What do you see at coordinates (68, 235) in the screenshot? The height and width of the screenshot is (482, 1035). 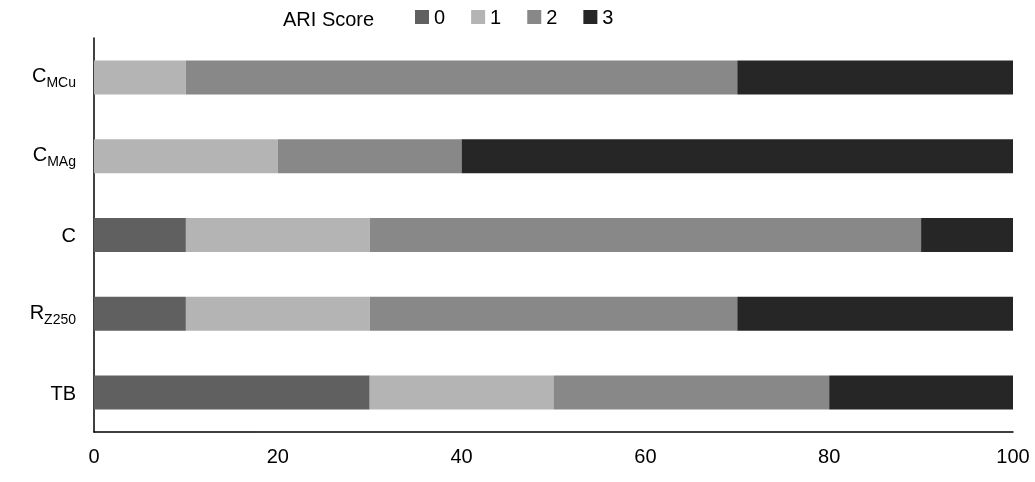 I see `y-tick-label: C` at bounding box center [68, 235].